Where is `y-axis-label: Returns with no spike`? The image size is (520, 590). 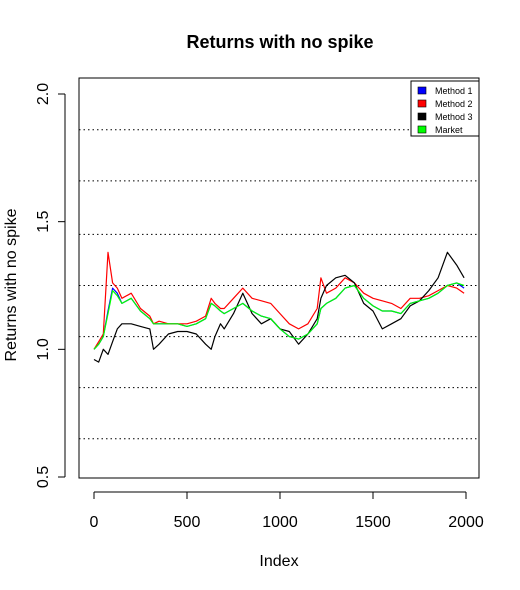 y-axis-label: Returns with no spike is located at coordinates (11, 284).